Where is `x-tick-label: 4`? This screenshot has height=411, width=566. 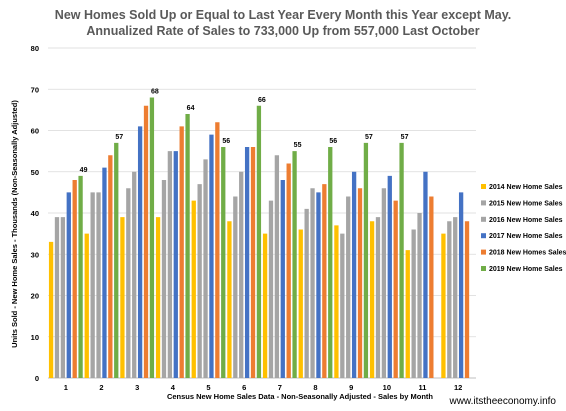
x-tick-label: 4 is located at coordinates (173, 387).